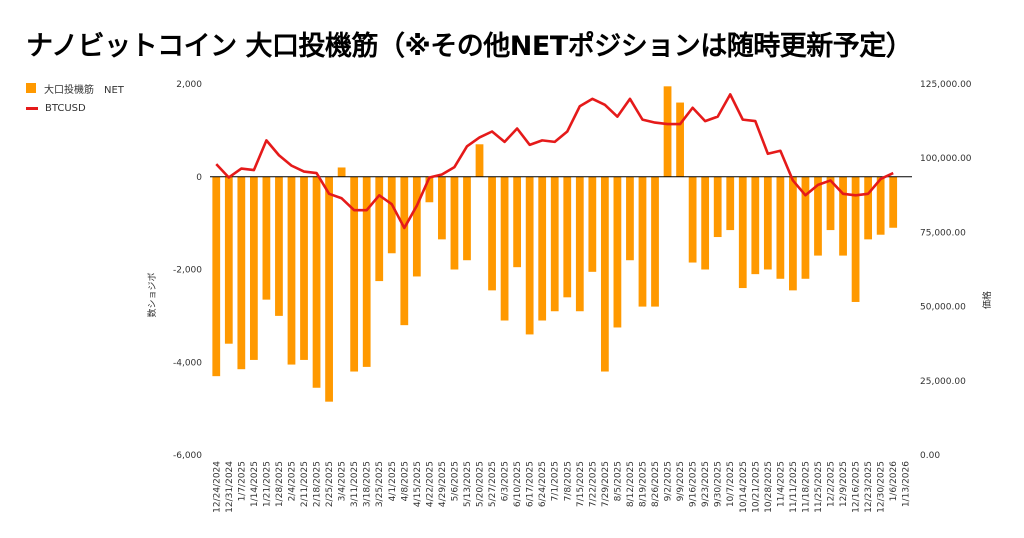 This screenshot has width=1024, height=538. I want to click on x-tick-label: 9/30/2025, so click(719, 484).